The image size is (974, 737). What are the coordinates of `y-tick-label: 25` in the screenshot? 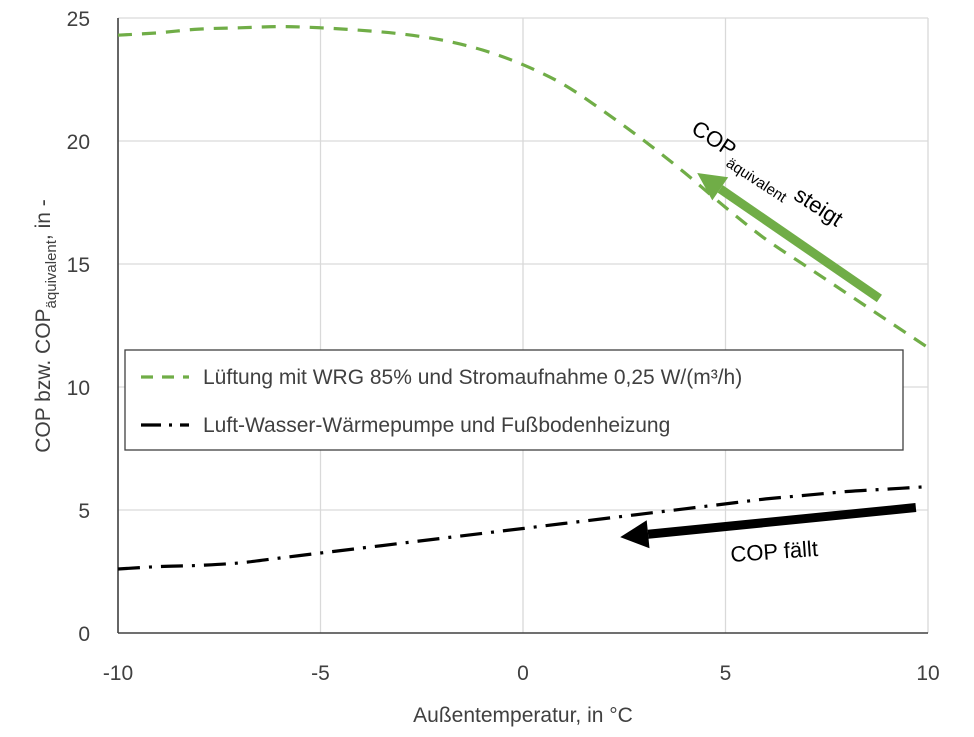 It's located at (78, 19).